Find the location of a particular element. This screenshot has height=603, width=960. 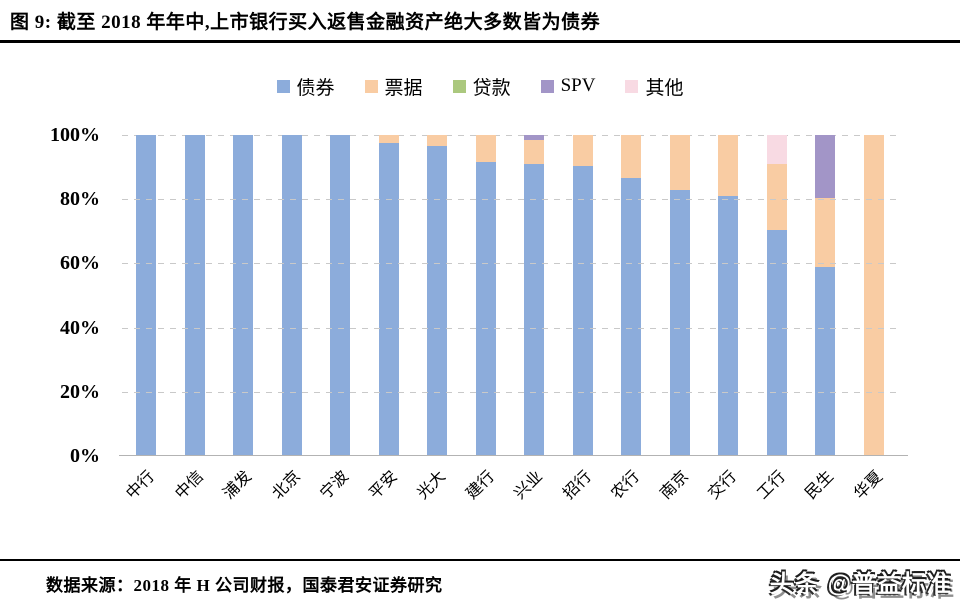

x-axis-labels: 中行 中信 浦发 北京 宁波 平安 光大 建行 兴业 招行 农行 南京 交行 工行 民生 华夏 is located at coordinates (510, 503).